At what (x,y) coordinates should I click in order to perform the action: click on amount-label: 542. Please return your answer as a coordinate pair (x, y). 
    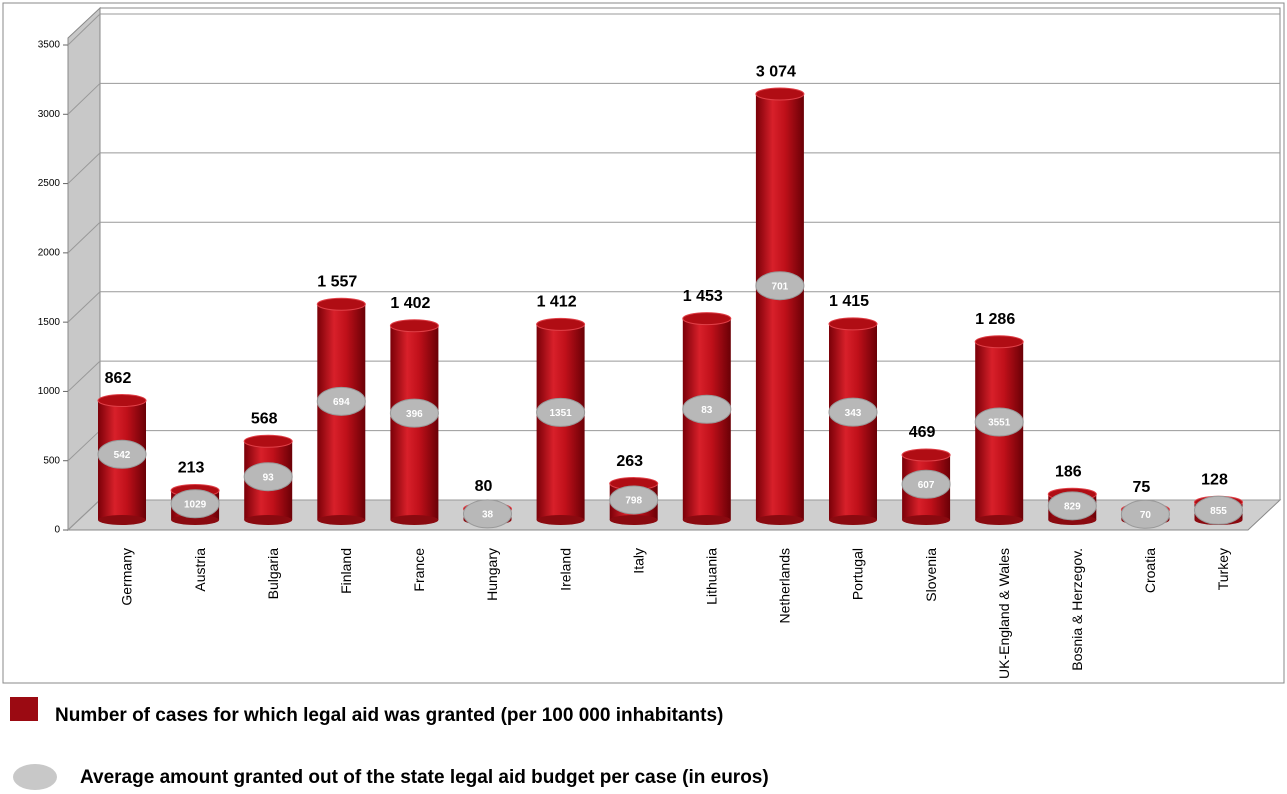
    Looking at the image, I should click on (122, 455).